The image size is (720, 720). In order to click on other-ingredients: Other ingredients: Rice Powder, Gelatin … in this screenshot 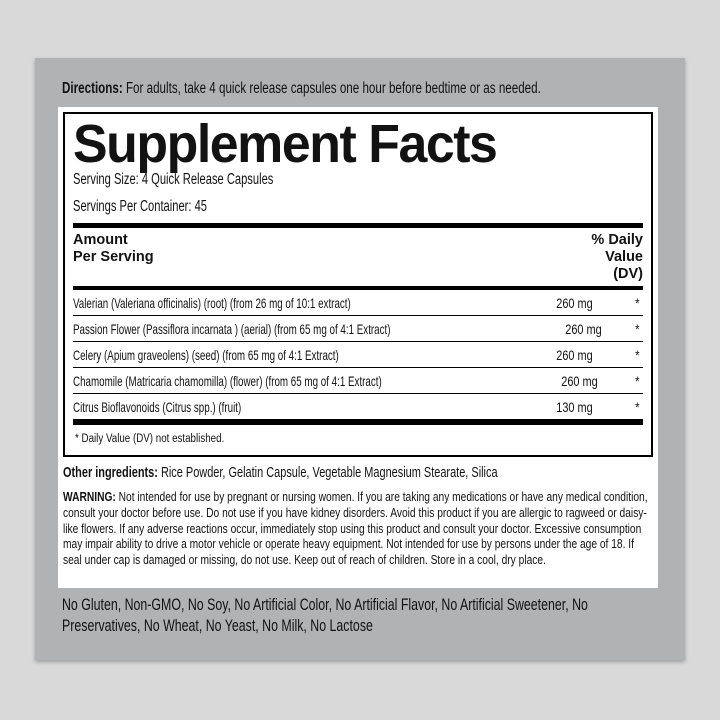, I will do `click(360, 473)`.